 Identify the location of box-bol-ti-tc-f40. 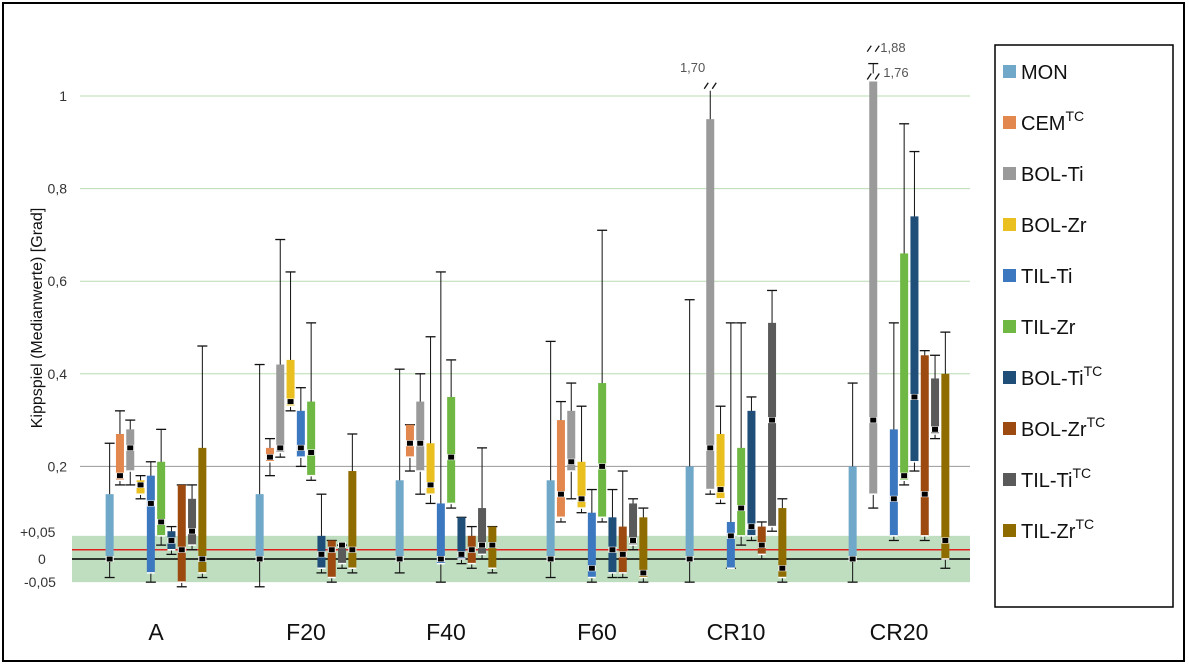
(461, 540).